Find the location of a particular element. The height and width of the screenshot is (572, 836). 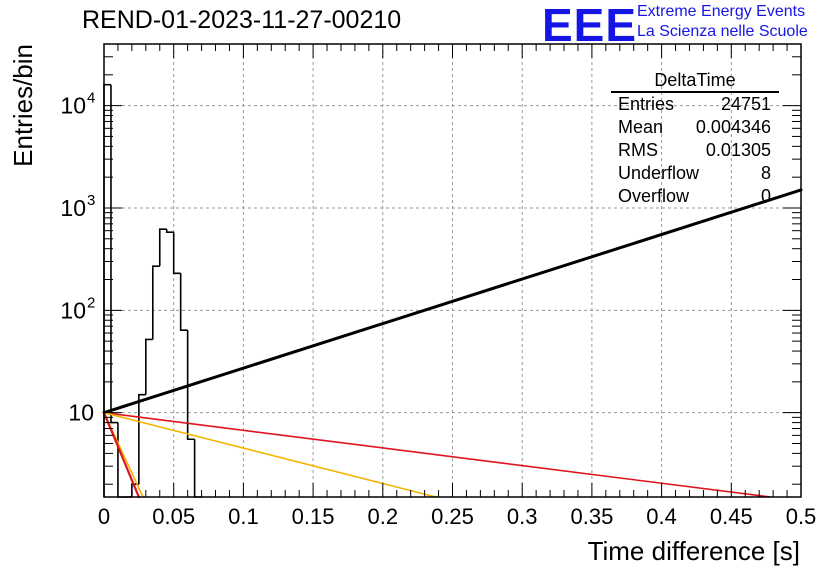

x-tick-label: 0 is located at coordinates (104, 516).